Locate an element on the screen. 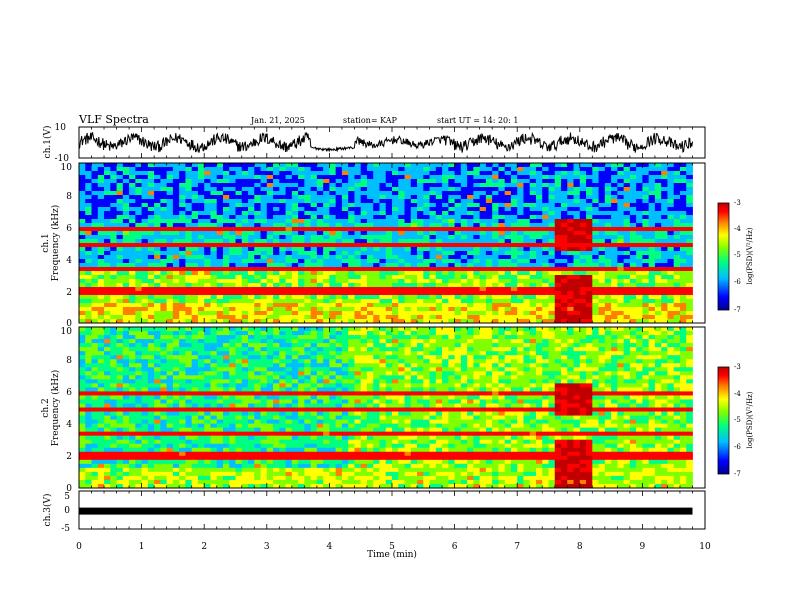 The image size is (792, 612). ch1-ylabel: ch.1(V) is located at coordinates (47, 142).